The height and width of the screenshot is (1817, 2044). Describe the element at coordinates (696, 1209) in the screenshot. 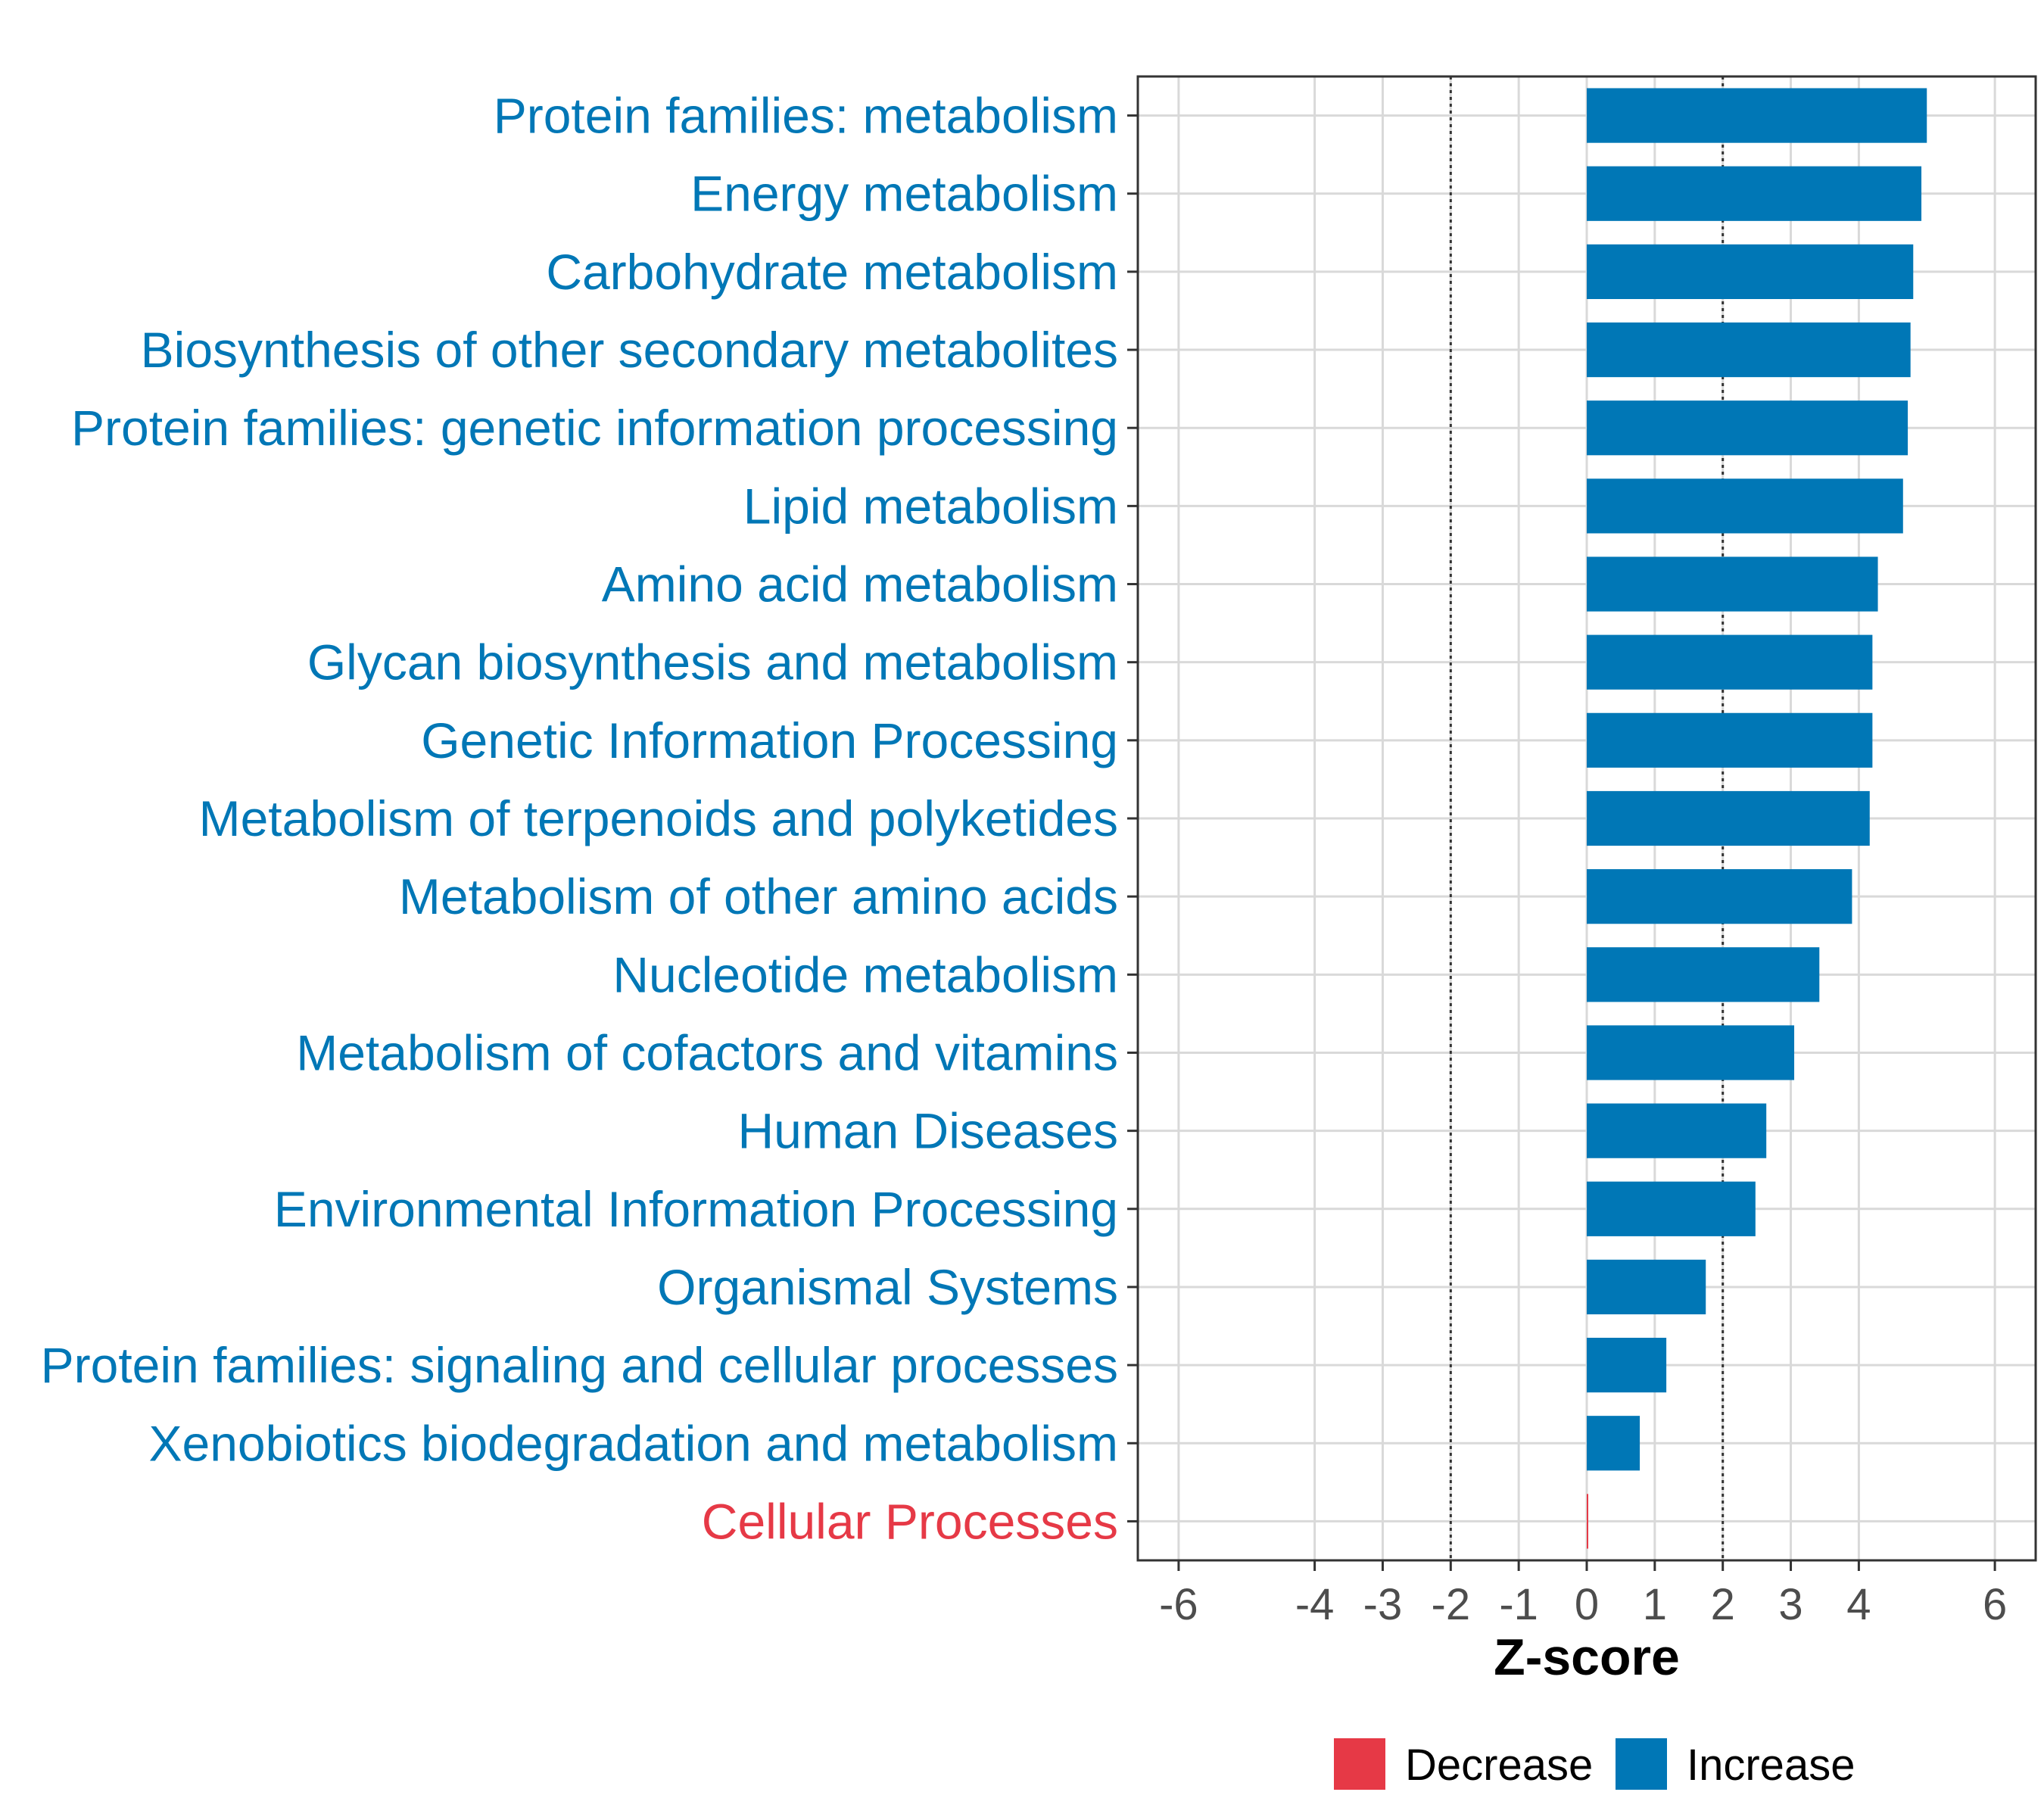

I see `y-label-environmental-information-processing: Environmental Information Processing` at that location.